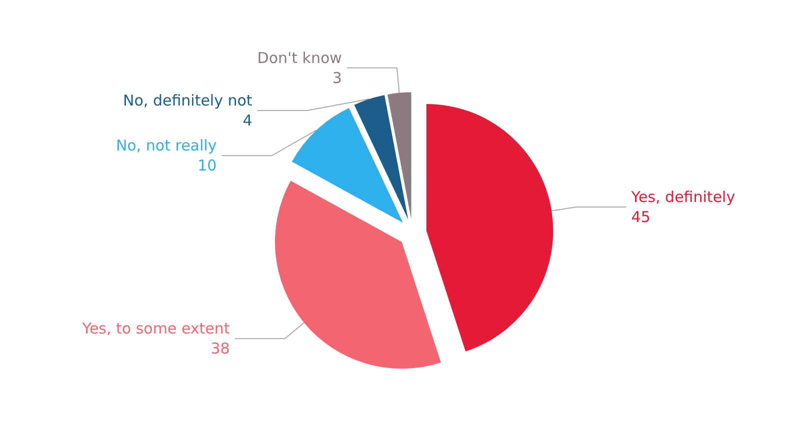 The image size is (794, 425). I want to click on slice-label: No, definitely not, so click(187, 101).